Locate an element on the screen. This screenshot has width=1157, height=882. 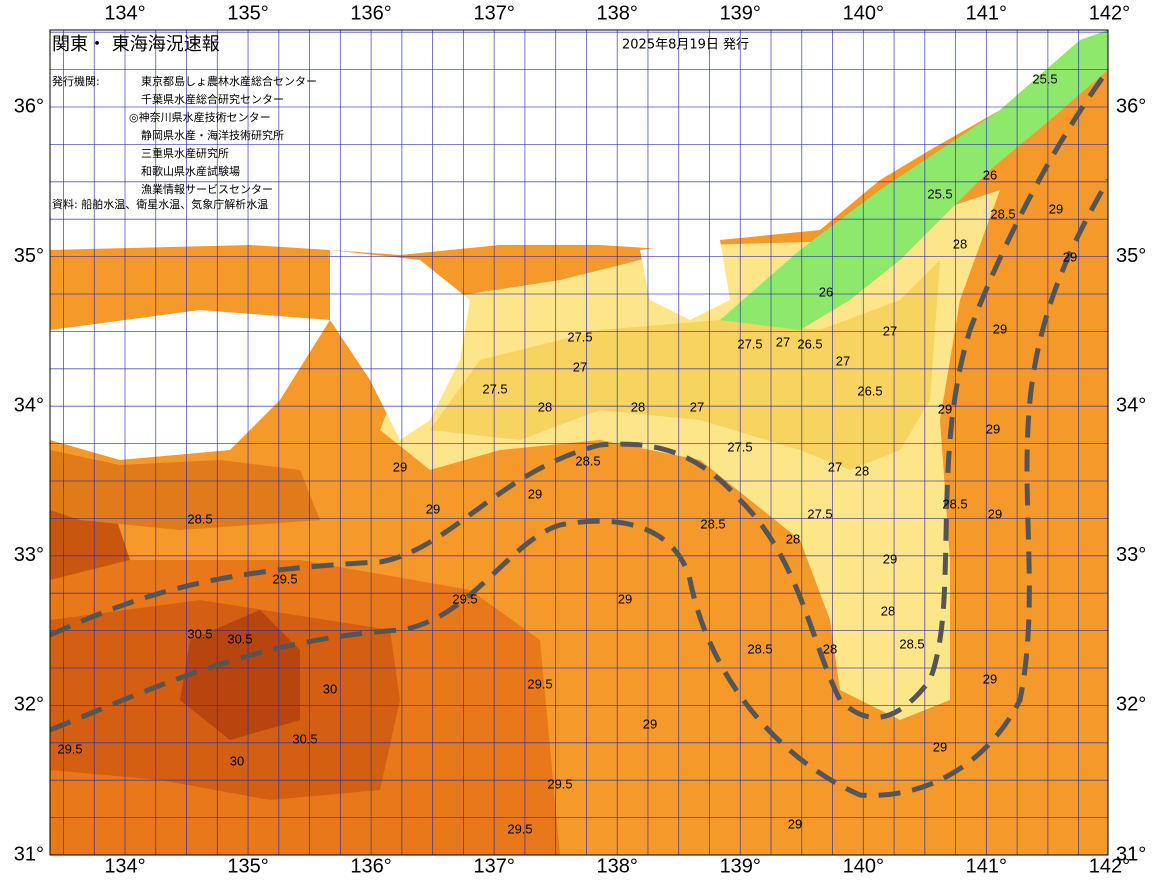
issuer: ◎神奈川県水産技術センター is located at coordinates (200, 117).